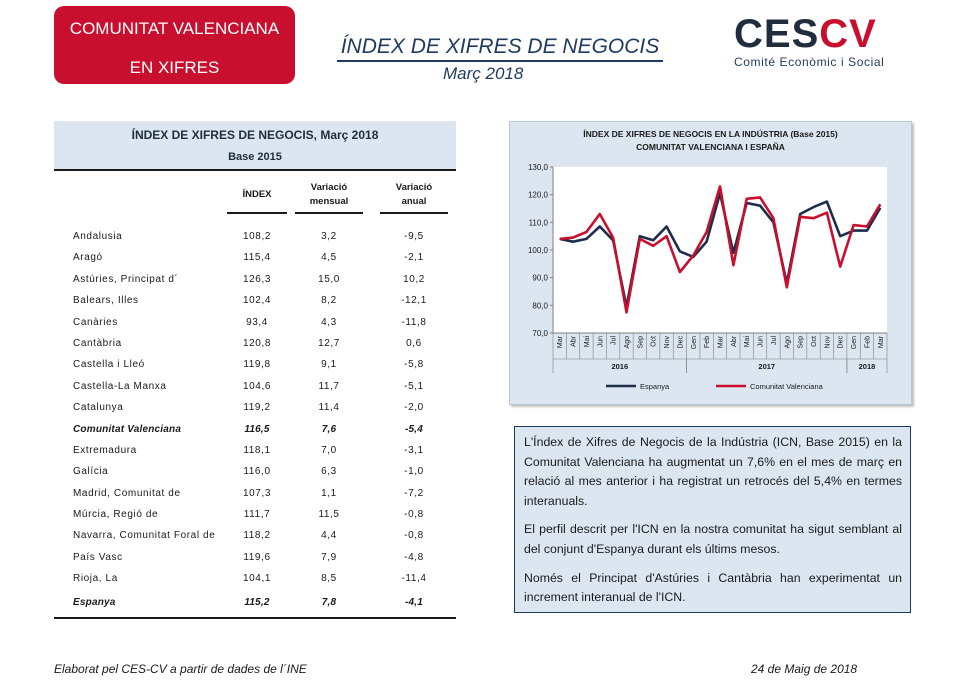  I want to click on monthly-variation: 8,5, so click(329, 579).